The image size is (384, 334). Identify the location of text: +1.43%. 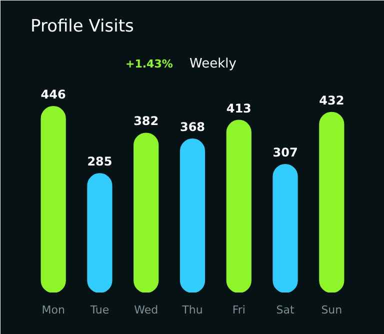
(149, 64).